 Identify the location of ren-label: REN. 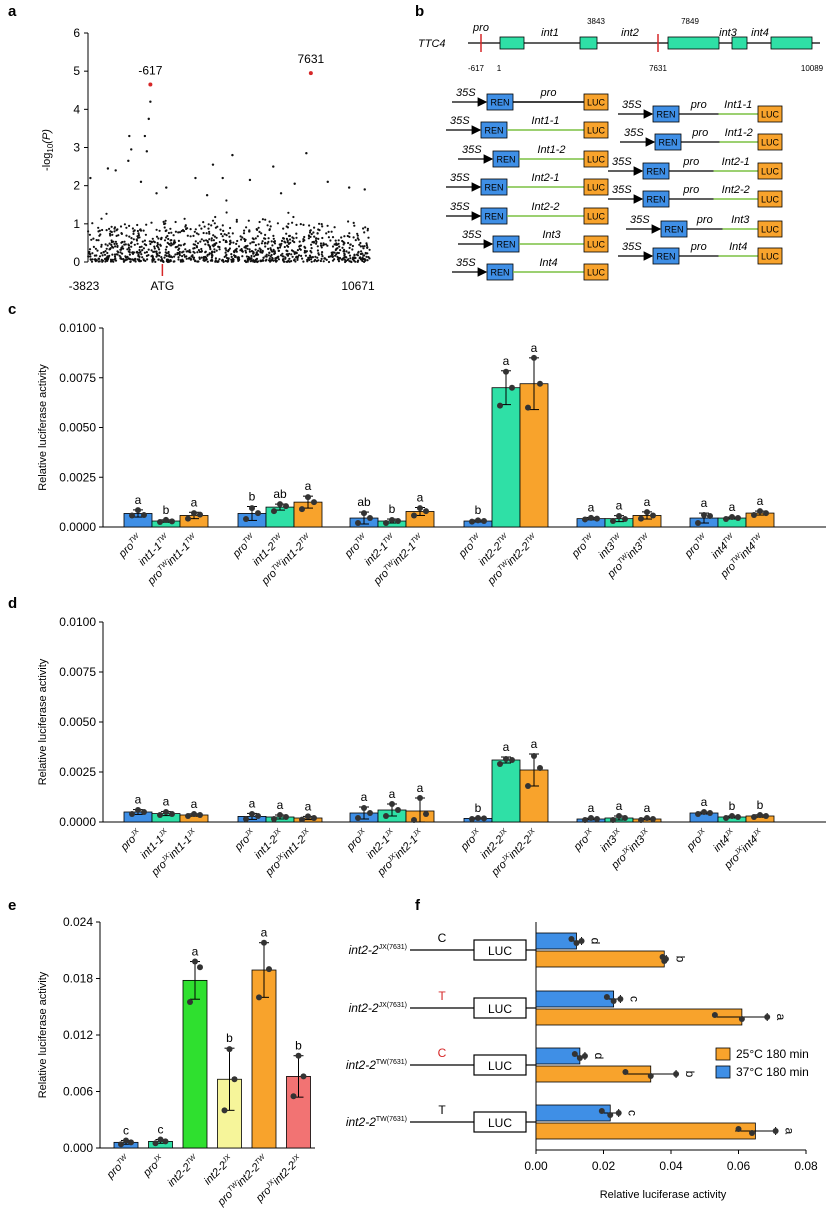
(673, 230).